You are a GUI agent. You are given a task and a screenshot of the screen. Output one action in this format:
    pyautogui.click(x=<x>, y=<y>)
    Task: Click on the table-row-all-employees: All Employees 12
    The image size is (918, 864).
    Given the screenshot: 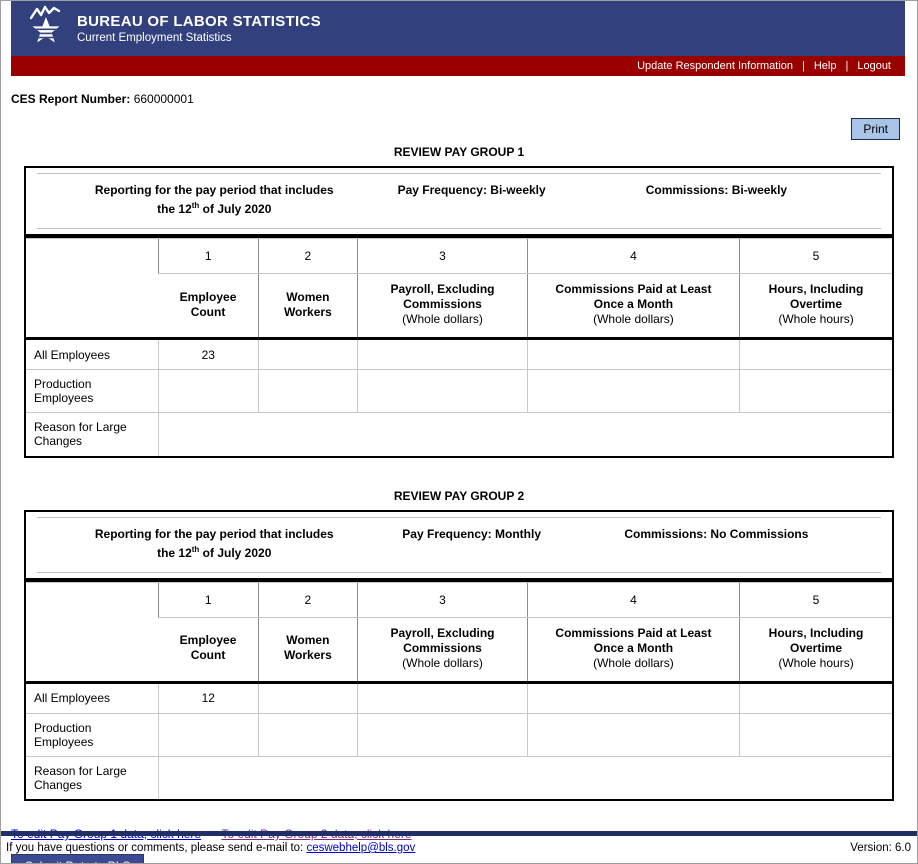 What is the action you would take?
    pyautogui.click(x=459, y=696)
    